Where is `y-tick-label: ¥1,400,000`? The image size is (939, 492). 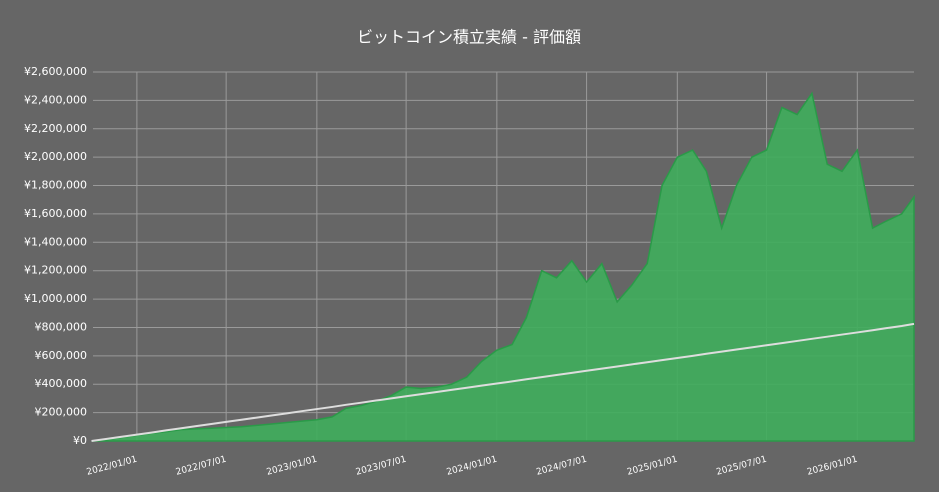
y-tick-label: ¥1,400,000 is located at coordinates (55, 241).